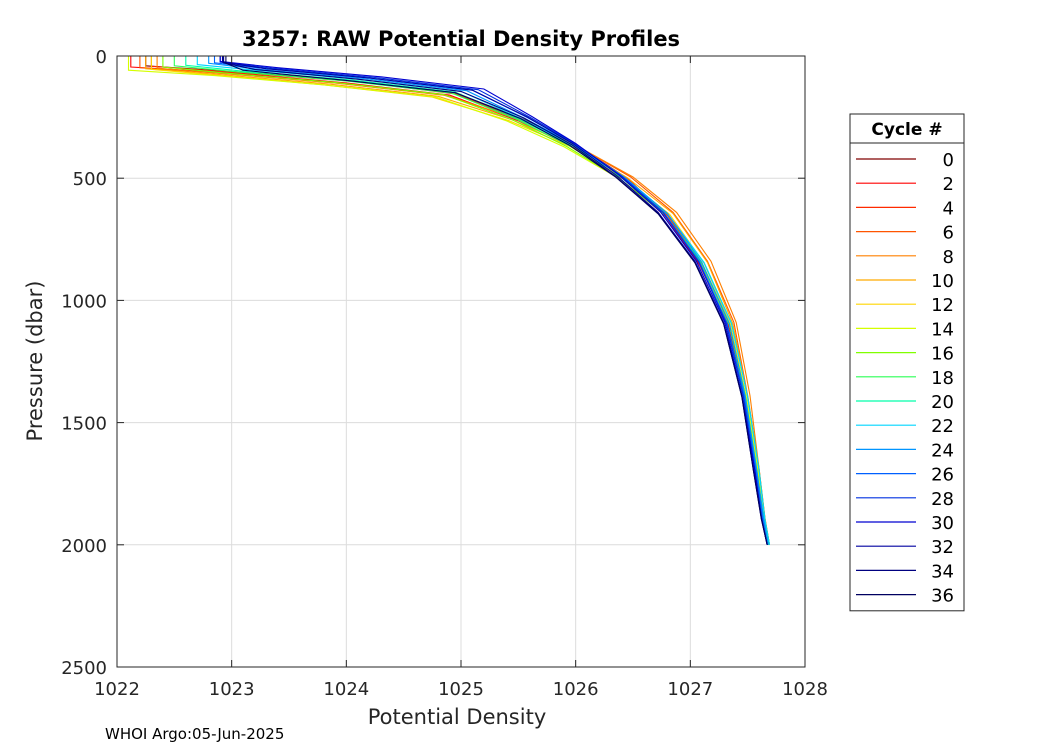 The image size is (1050, 750). Describe the element at coordinates (84, 546) in the screenshot. I see `y-tick-label: 2000` at that location.